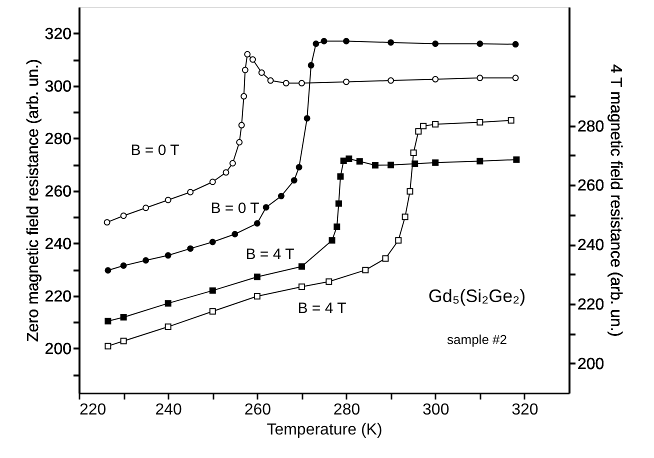 This screenshot has height=458, width=654. Describe the element at coordinates (591, 186) in the screenshot. I see `y2-tick-label: 260` at that location.